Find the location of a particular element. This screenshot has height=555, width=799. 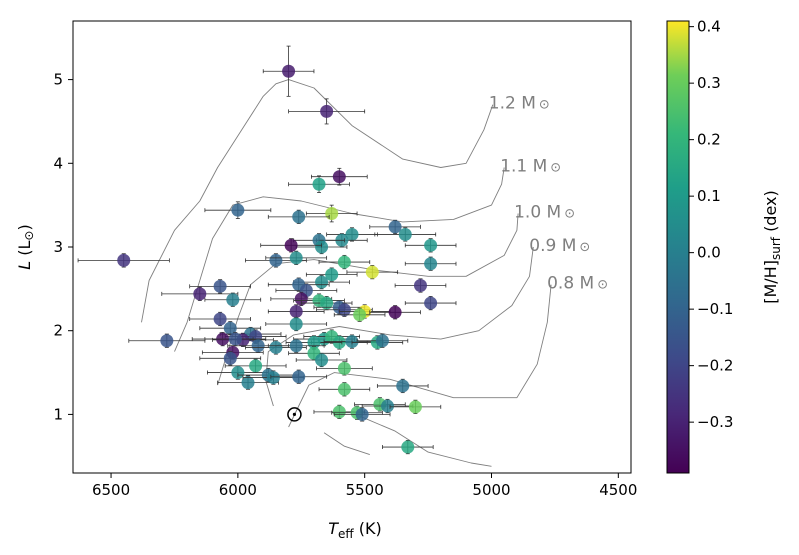

colorbar-ticks: −0.3 −0.2 −0.1 0.0 0.1 0.2 0.3 0.4 is located at coordinates (711, 224).